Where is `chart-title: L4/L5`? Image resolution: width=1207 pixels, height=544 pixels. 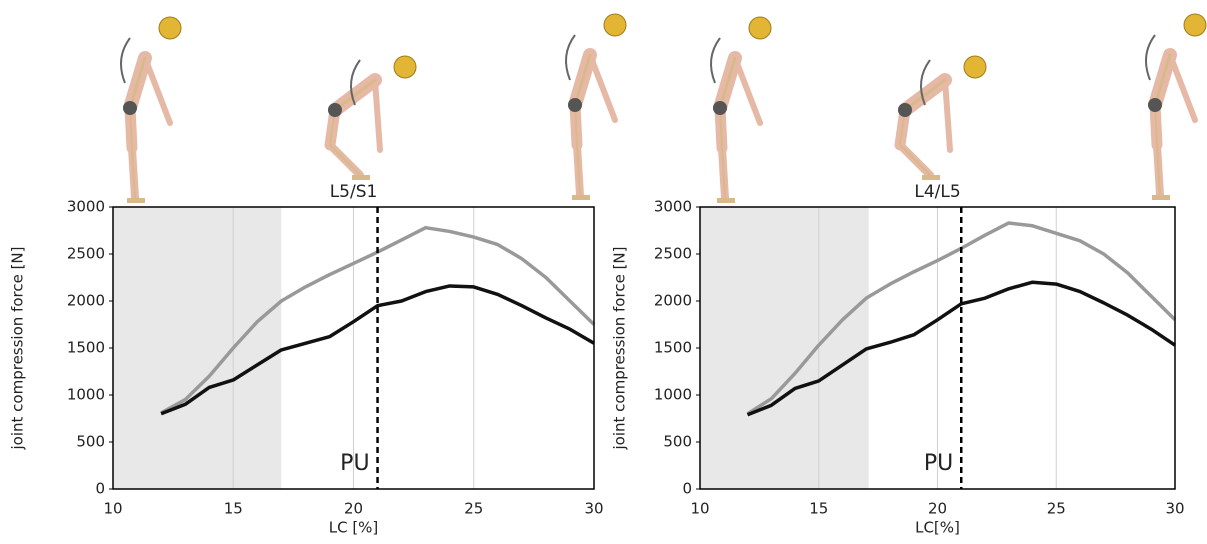 chart-title: L4/L5 is located at coordinates (937, 192).